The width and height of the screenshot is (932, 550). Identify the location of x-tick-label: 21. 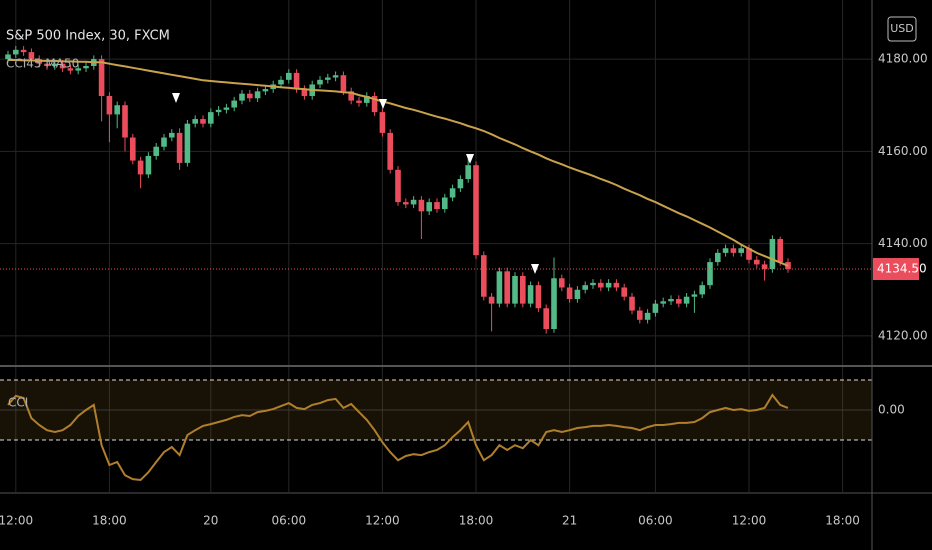
(569, 521).